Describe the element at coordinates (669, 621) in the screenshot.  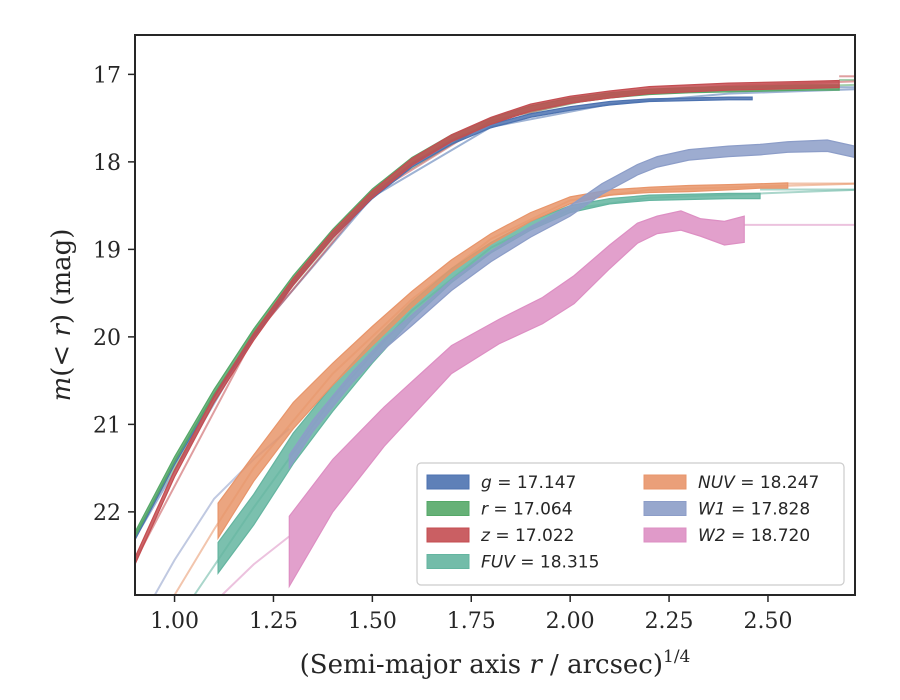
I see `x-tick-label: 2.25` at that location.